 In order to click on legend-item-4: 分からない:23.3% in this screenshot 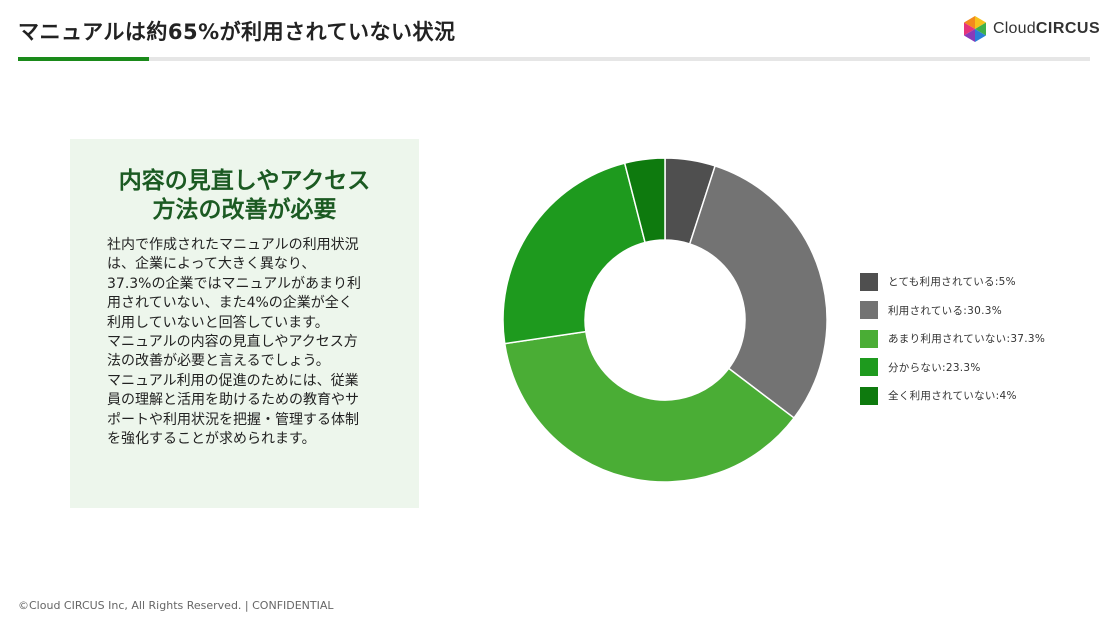, I will do `click(952, 367)`.